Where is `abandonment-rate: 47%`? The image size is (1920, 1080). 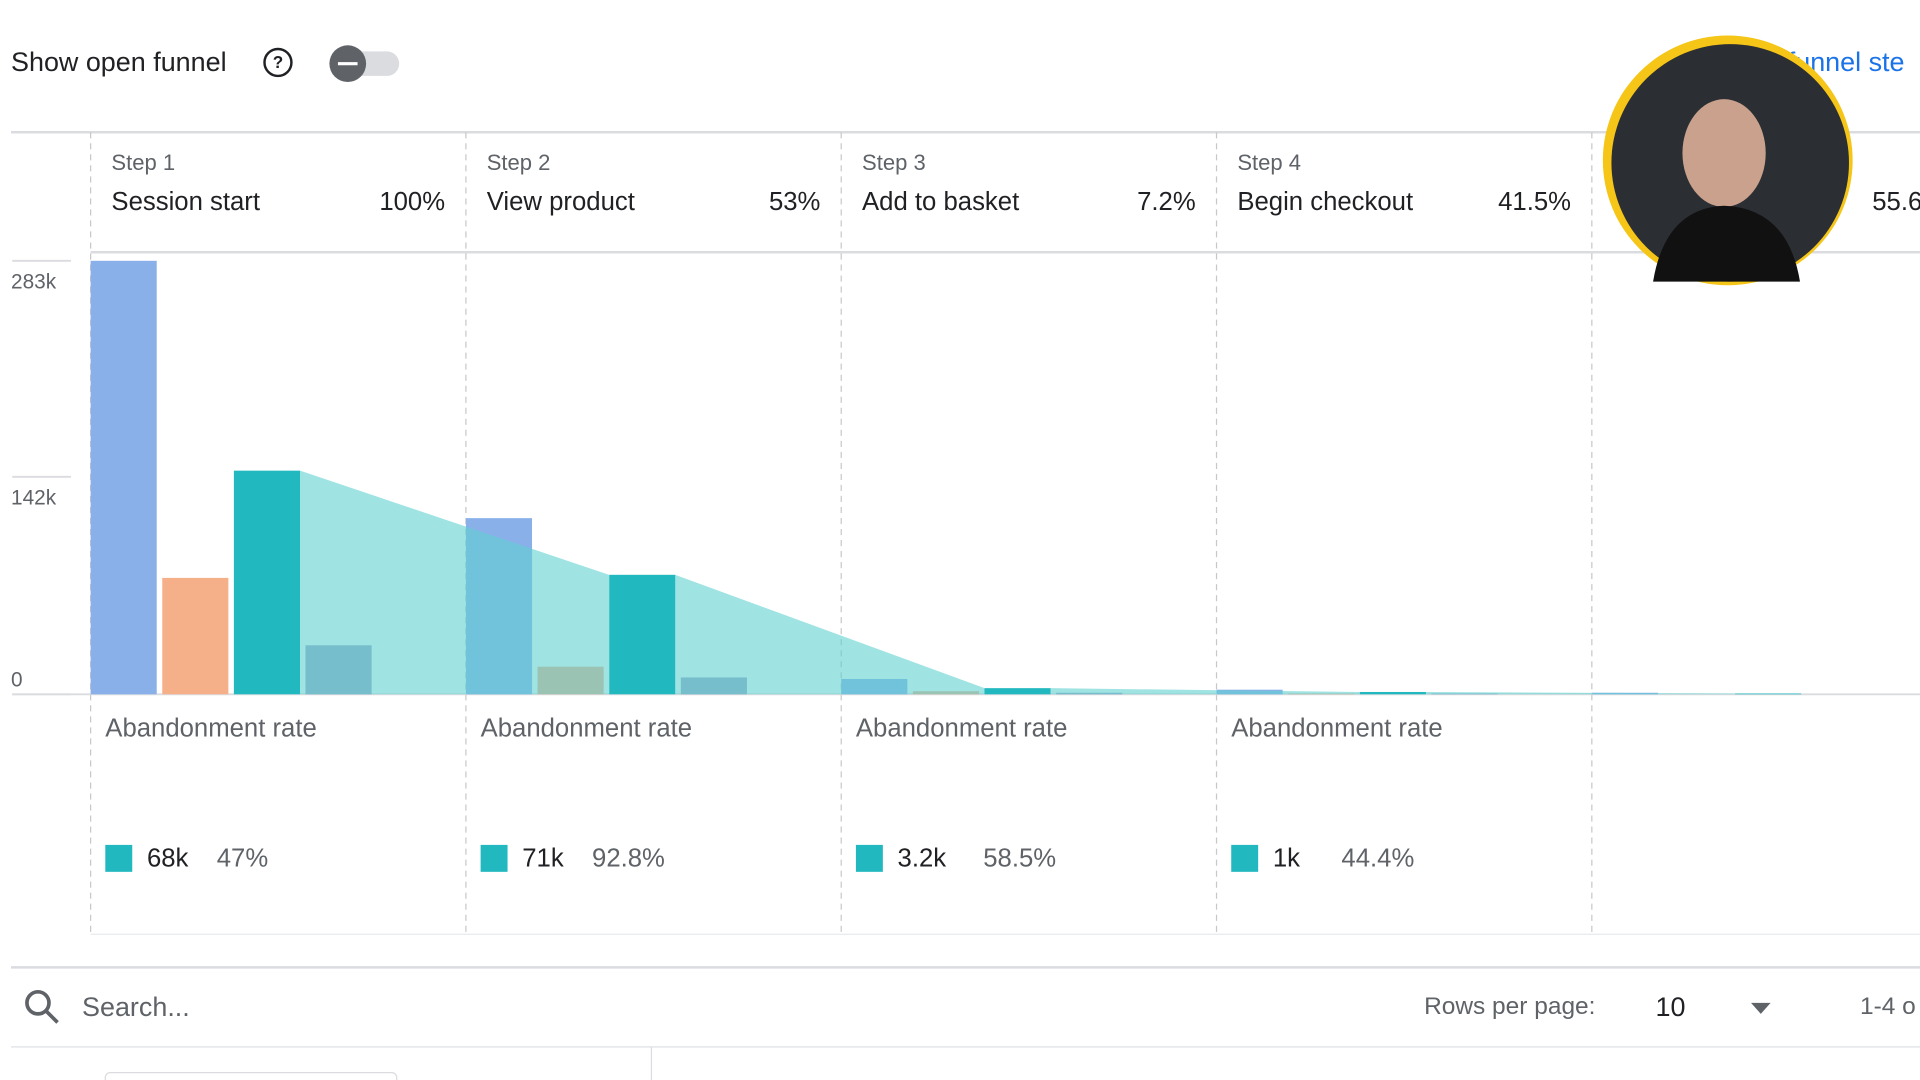
abandonment-rate: 47% is located at coordinates (242, 858).